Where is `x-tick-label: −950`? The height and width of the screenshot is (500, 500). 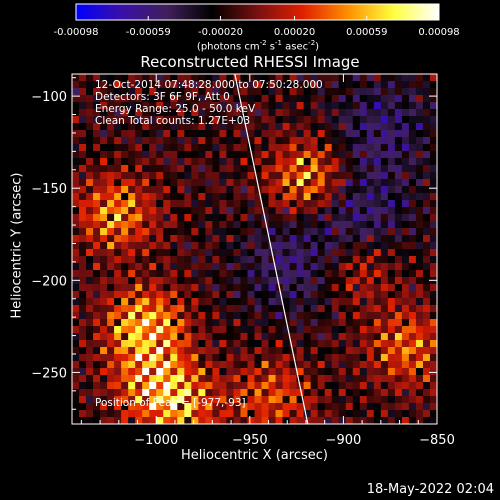 x-tick-label: −950 is located at coordinates (250, 440).